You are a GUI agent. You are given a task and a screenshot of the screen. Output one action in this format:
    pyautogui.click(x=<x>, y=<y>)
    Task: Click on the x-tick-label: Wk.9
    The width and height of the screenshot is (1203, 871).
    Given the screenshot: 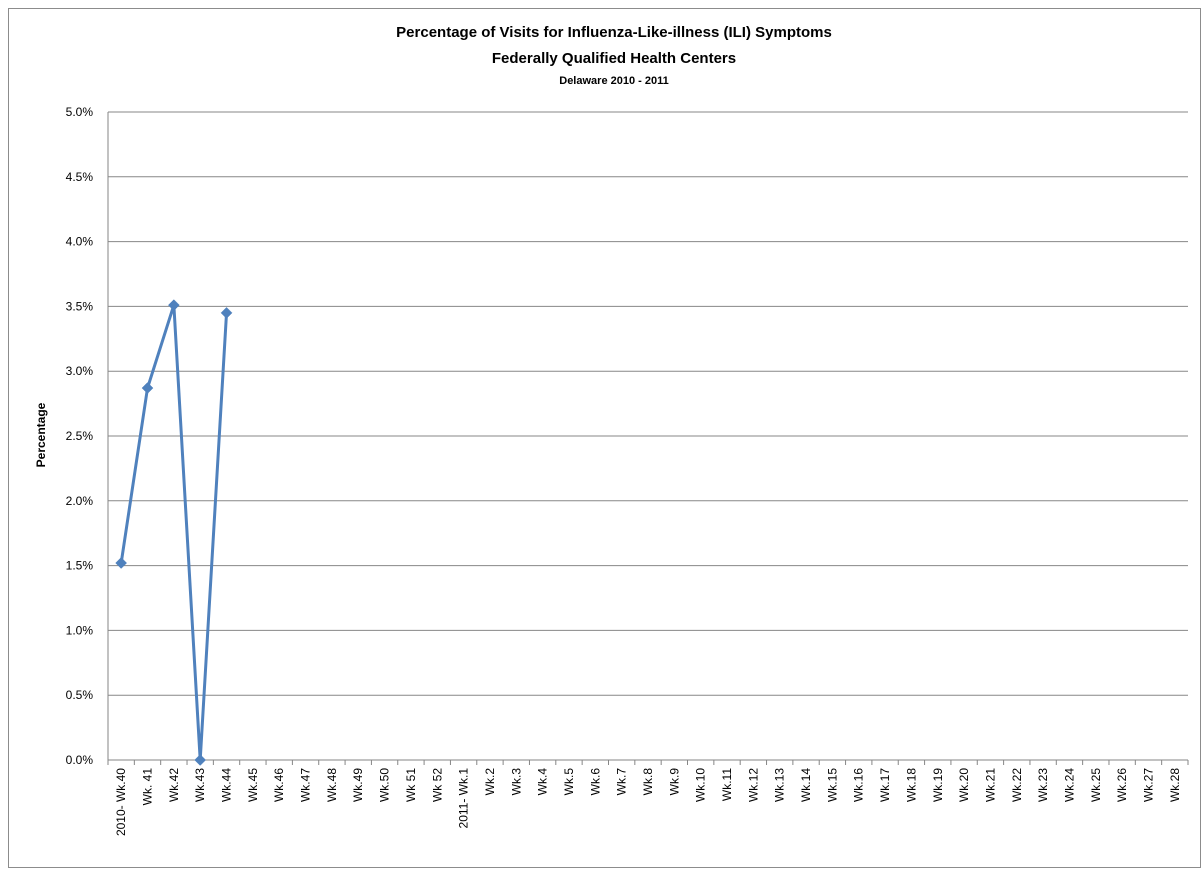 What is the action you would take?
    pyautogui.click(x=674, y=782)
    